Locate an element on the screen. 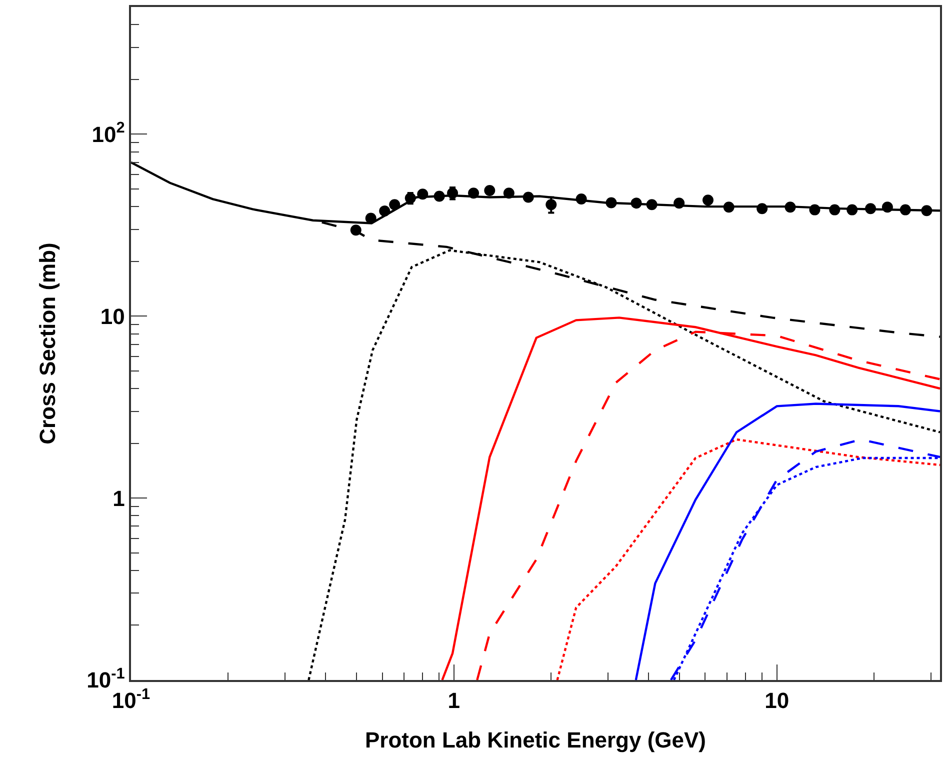  y-tick-label: 10$^{-1}$ is located at coordinates (106, 679).